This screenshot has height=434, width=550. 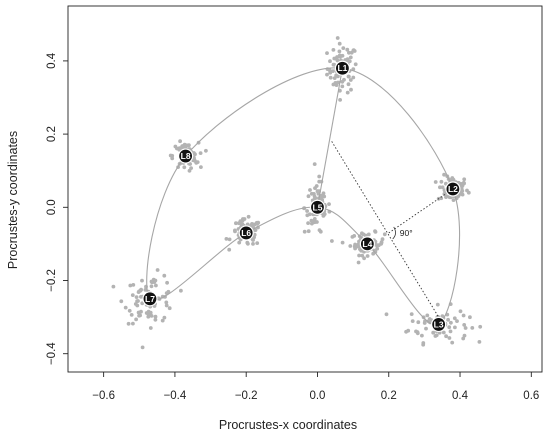 I want to click on landmark-marker-l7, so click(x=150, y=299).